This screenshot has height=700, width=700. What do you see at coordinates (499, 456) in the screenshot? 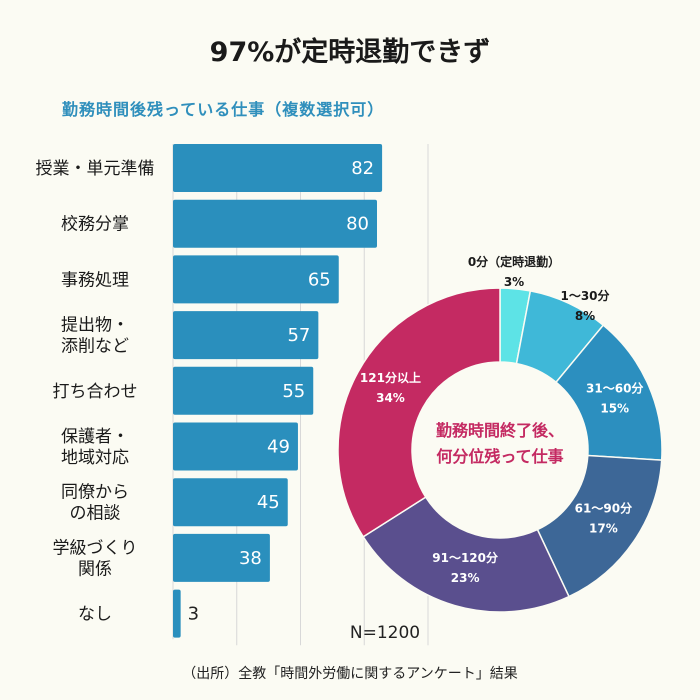
I see `donut-center-text: 何分位残って仕事` at bounding box center [499, 456].